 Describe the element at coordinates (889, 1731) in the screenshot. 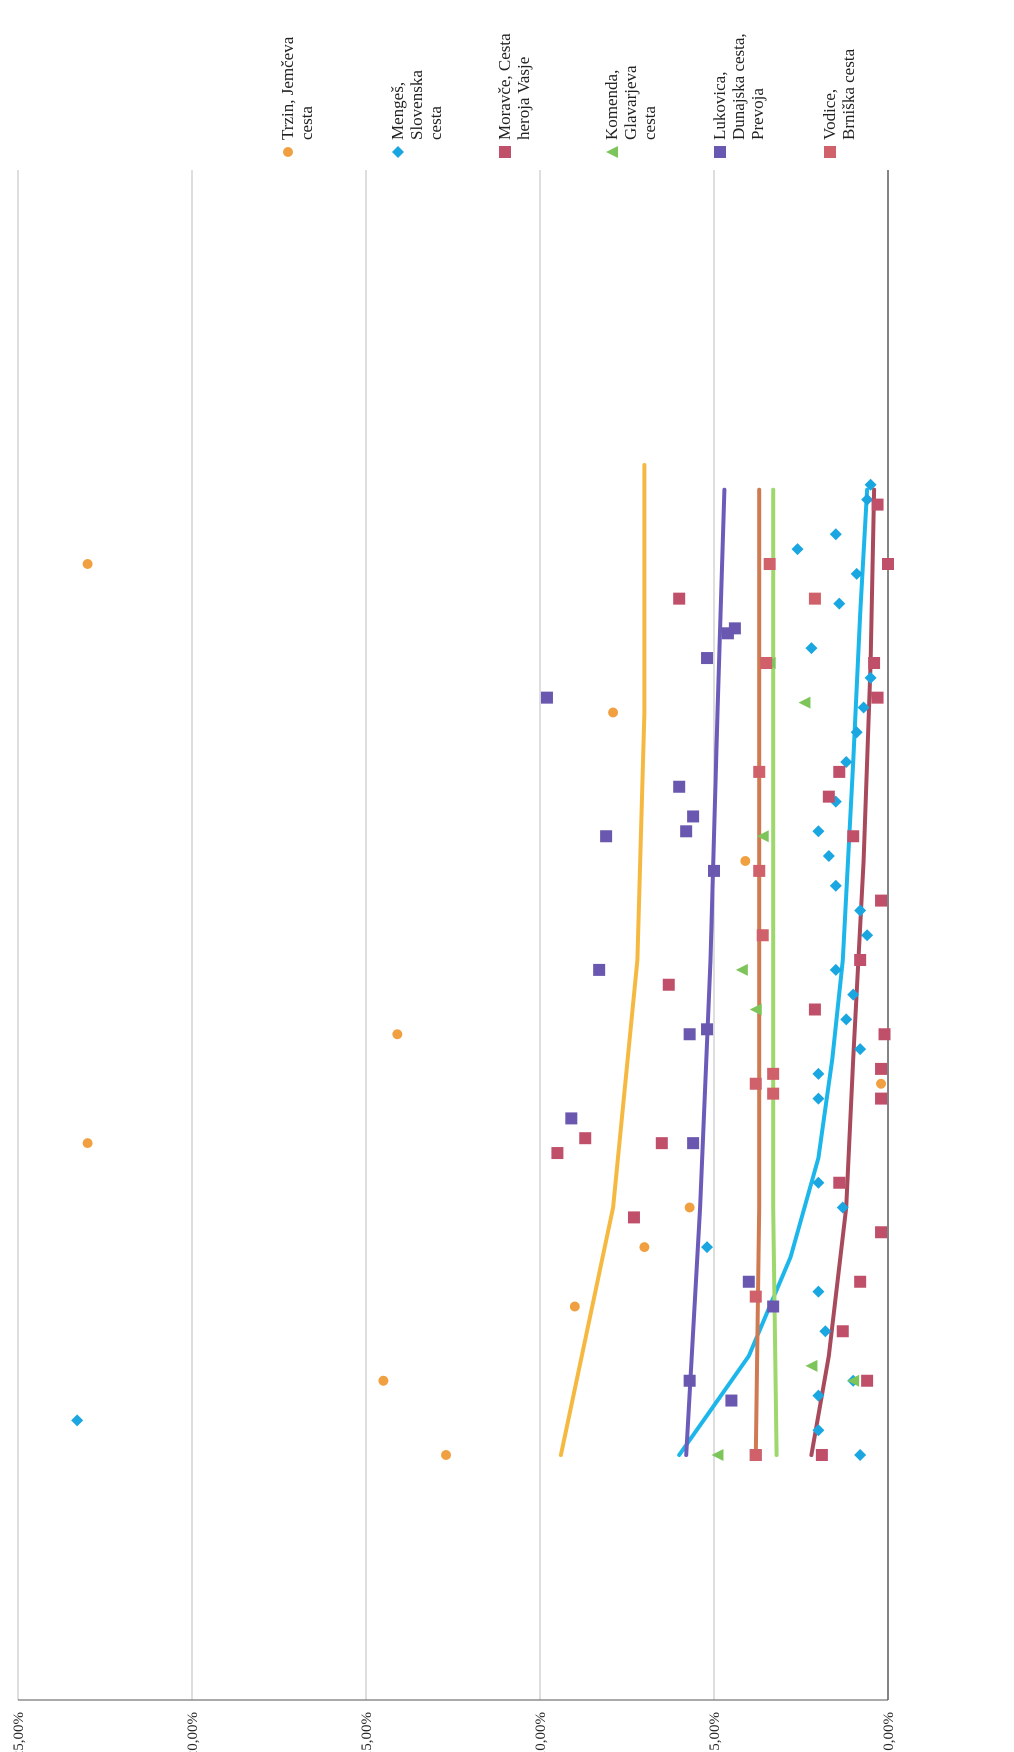

I see `tick-label: 0,00%` at that location.